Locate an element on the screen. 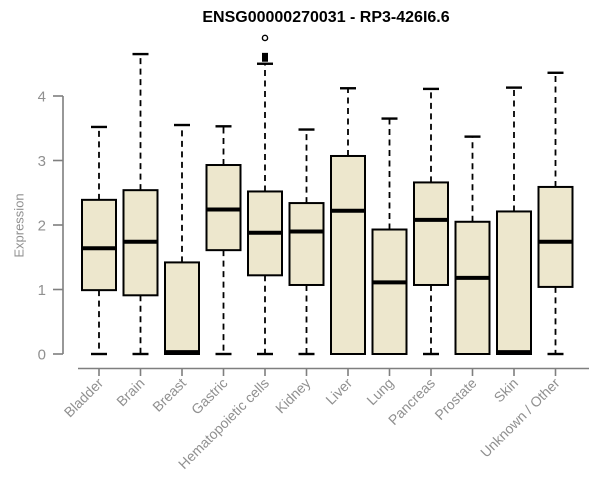  y-tick-label: 3 is located at coordinates (42, 161).